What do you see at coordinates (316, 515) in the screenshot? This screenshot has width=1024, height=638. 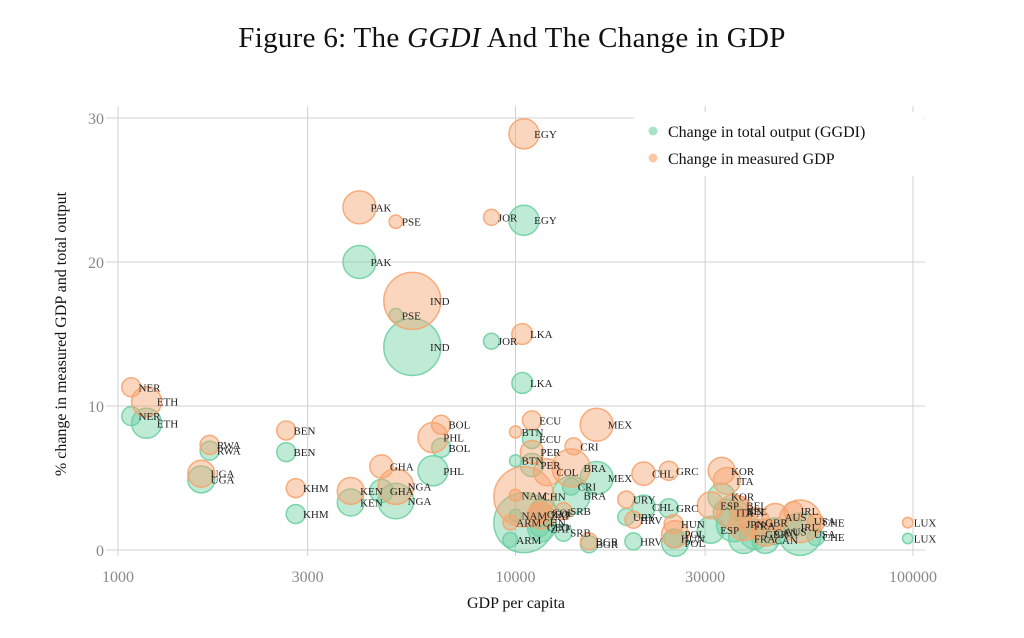 I see `point-label-ggdi-khm: KHM` at bounding box center [316, 515].